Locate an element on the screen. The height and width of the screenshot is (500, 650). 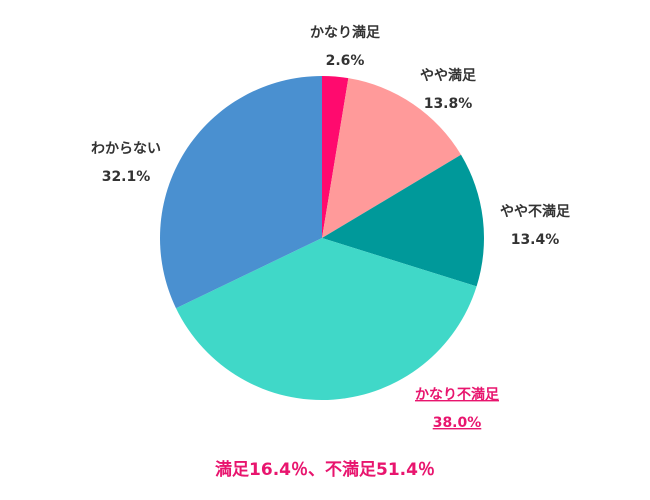
value-label: 38.0% is located at coordinates (457, 423).